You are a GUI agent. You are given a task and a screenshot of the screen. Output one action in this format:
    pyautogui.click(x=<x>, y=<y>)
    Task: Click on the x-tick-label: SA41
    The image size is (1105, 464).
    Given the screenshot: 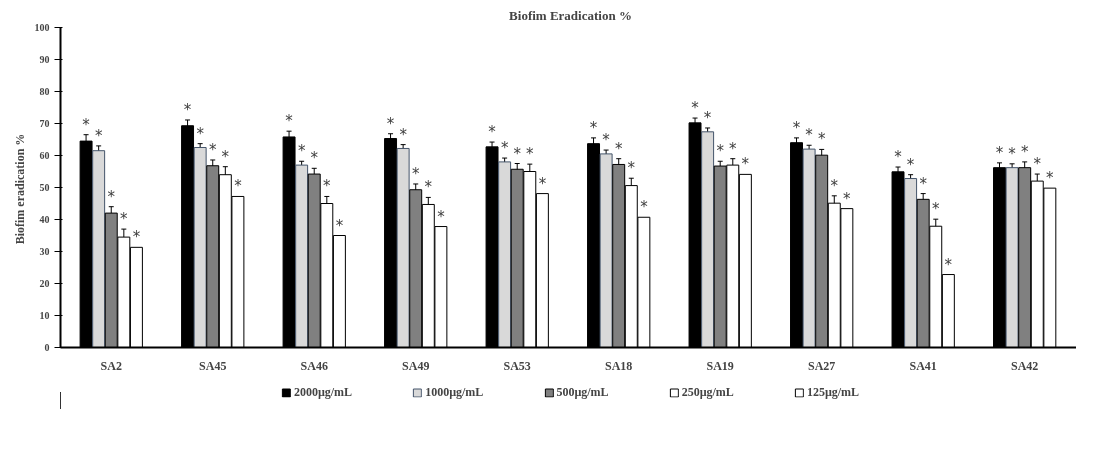 What is the action you would take?
    pyautogui.click(x=923, y=365)
    